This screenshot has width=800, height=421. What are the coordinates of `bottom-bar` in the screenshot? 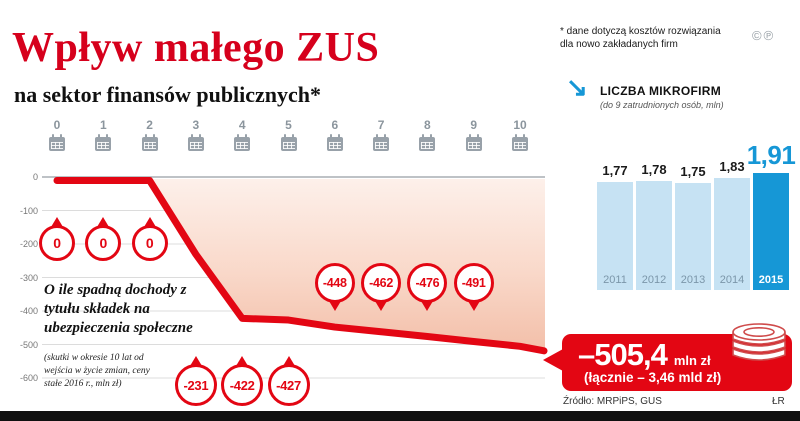 It's located at (400, 416).